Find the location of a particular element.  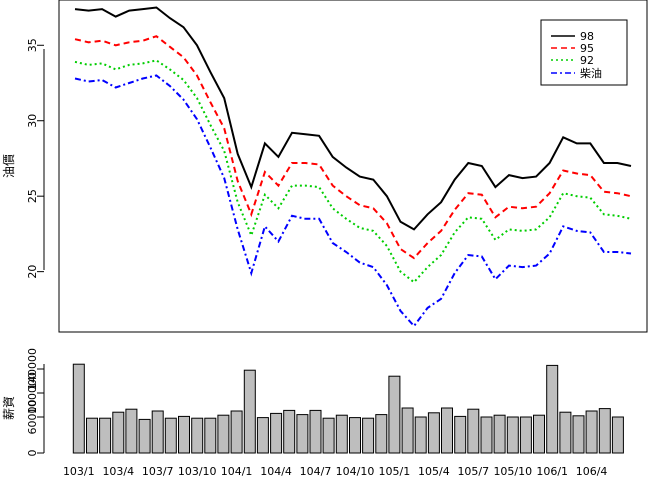

line-y-axis: 20 25 30 35 is located at coordinates (35, 158).